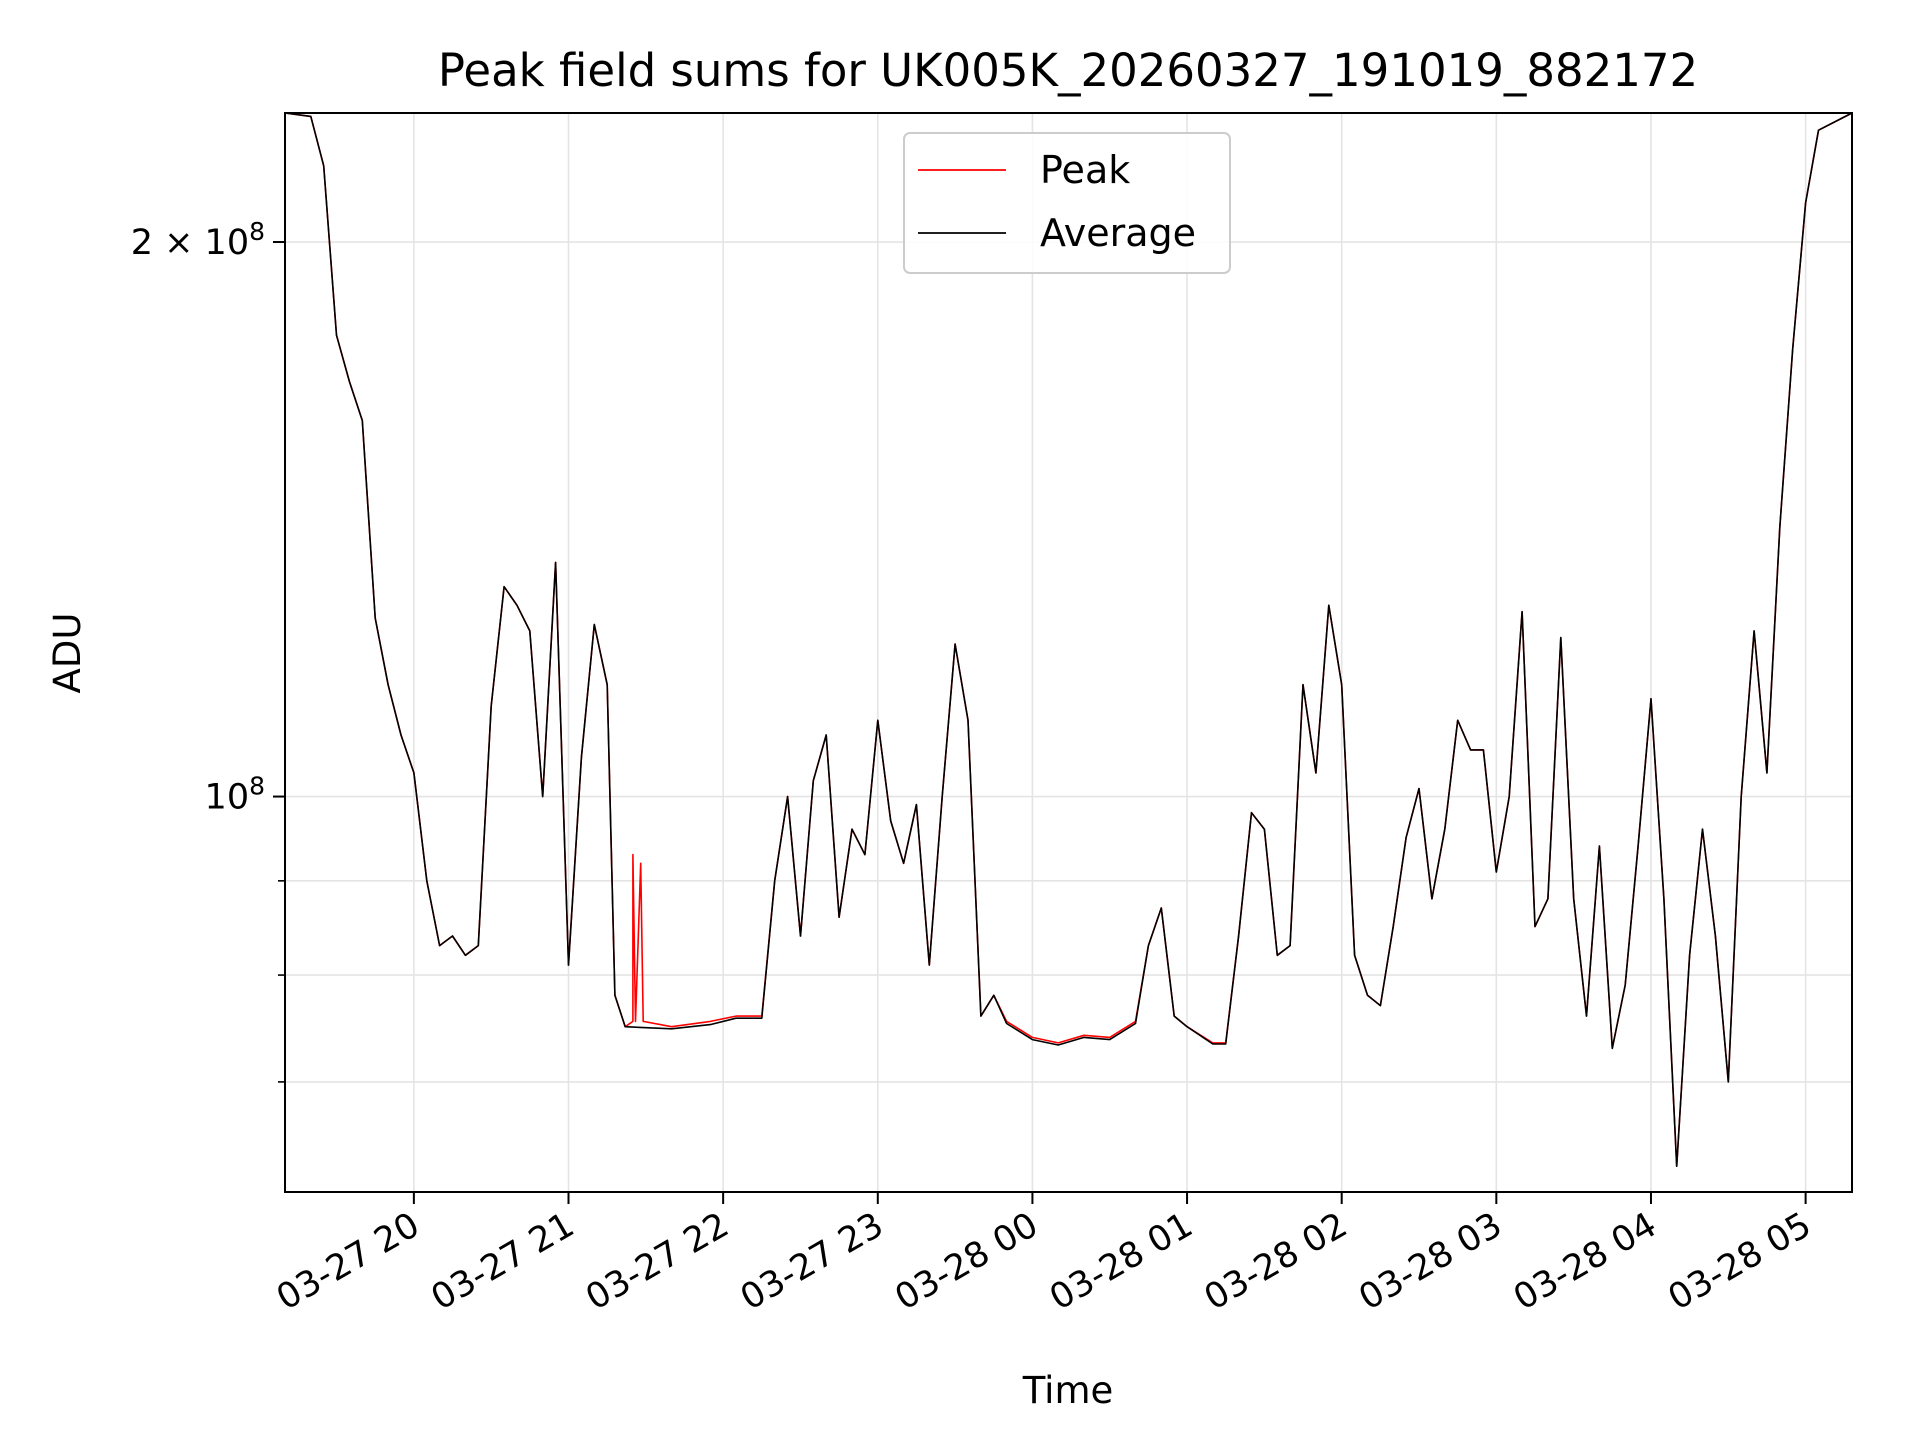 This screenshot has width=1920, height=1440. Describe the element at coordinates (198, 240) in the screenshot. I see `y-tick-label: 2 × 108` at that location.